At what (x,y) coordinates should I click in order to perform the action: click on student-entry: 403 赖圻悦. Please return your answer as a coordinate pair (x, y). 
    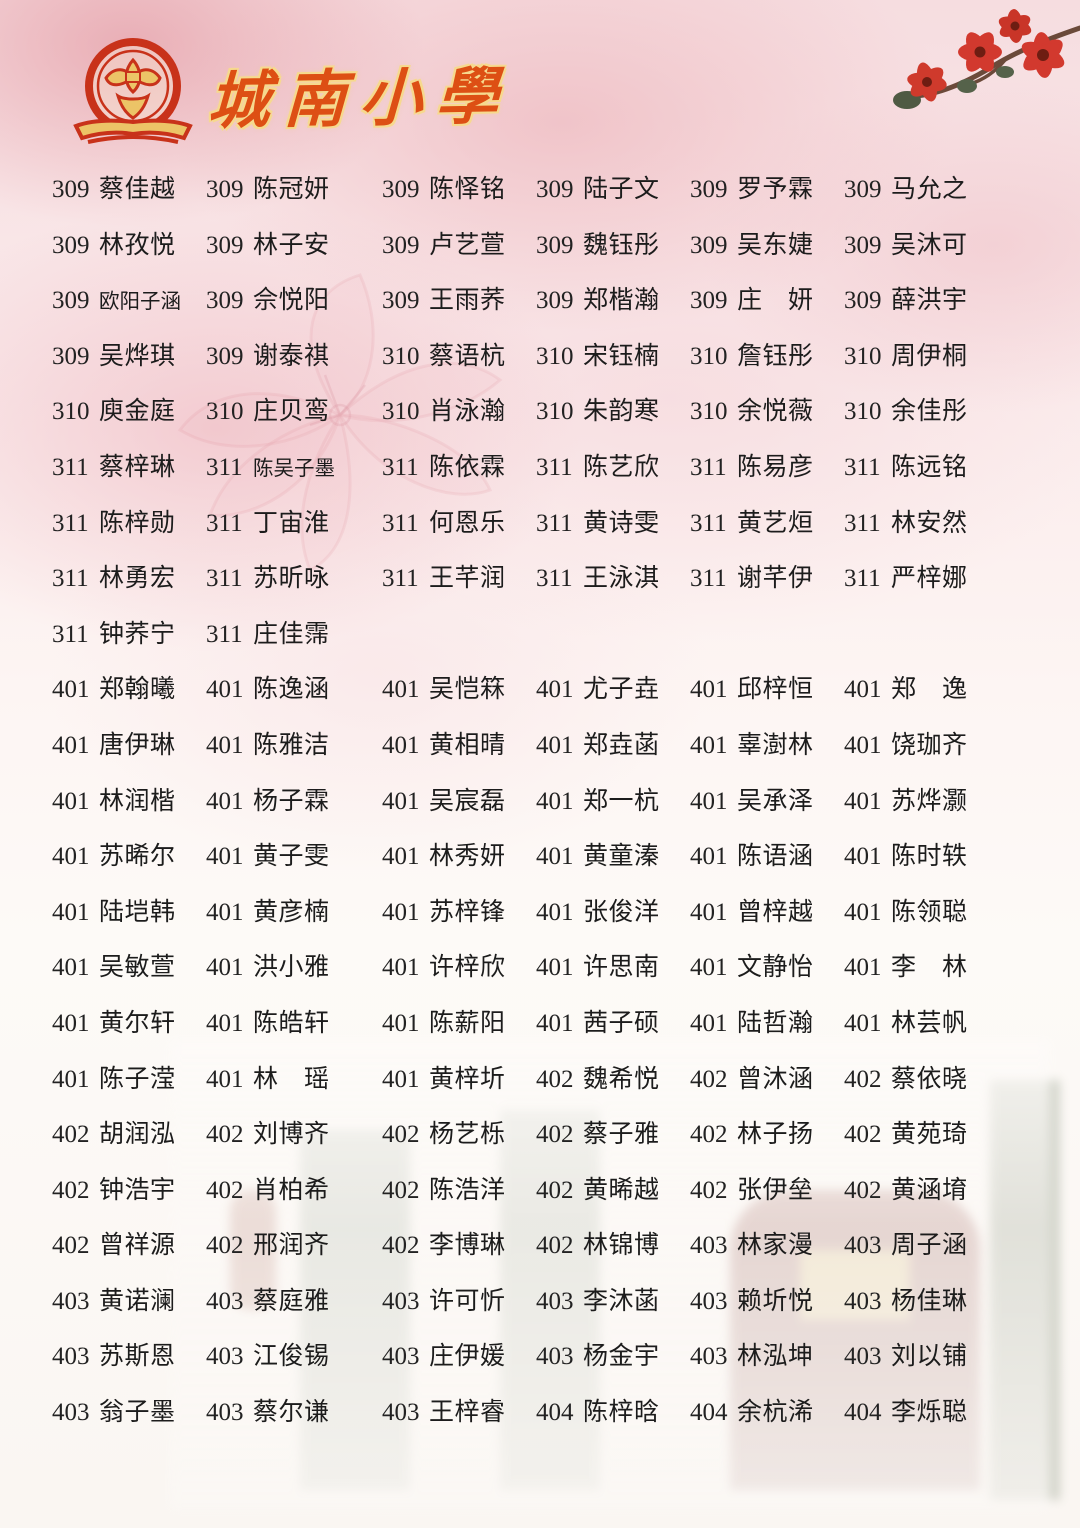
    Looking at the image, I should click on (767, 1302).